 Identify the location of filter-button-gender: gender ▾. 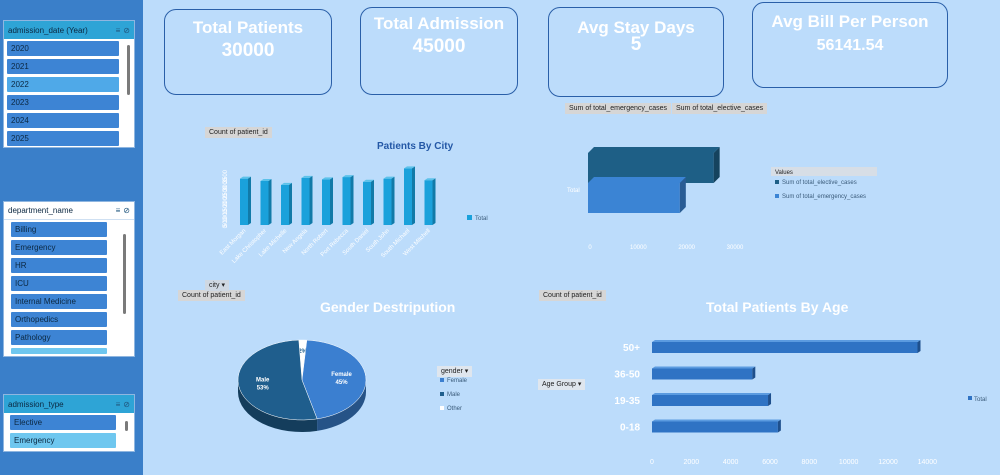
(455, 371).